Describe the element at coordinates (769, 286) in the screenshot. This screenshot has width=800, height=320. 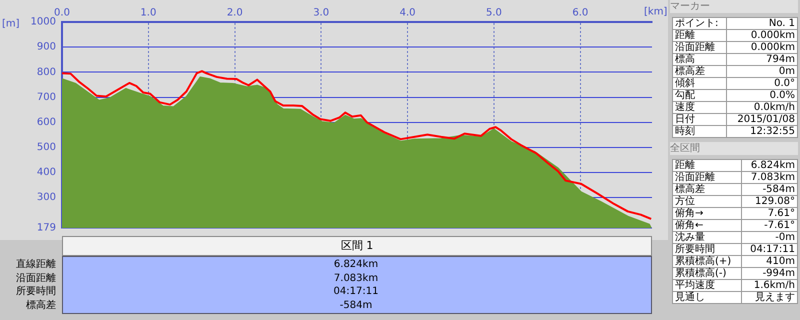
I see `text: 1.6km/h` at that location.